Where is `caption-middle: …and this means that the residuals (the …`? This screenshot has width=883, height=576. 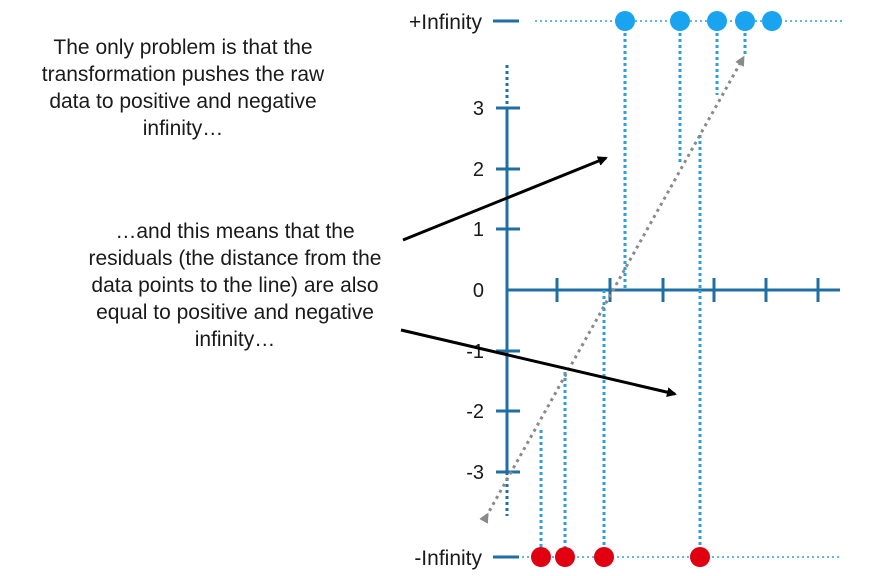
caption-middle: …and this means that the residuals (the … is located at coordinates (235, 285).